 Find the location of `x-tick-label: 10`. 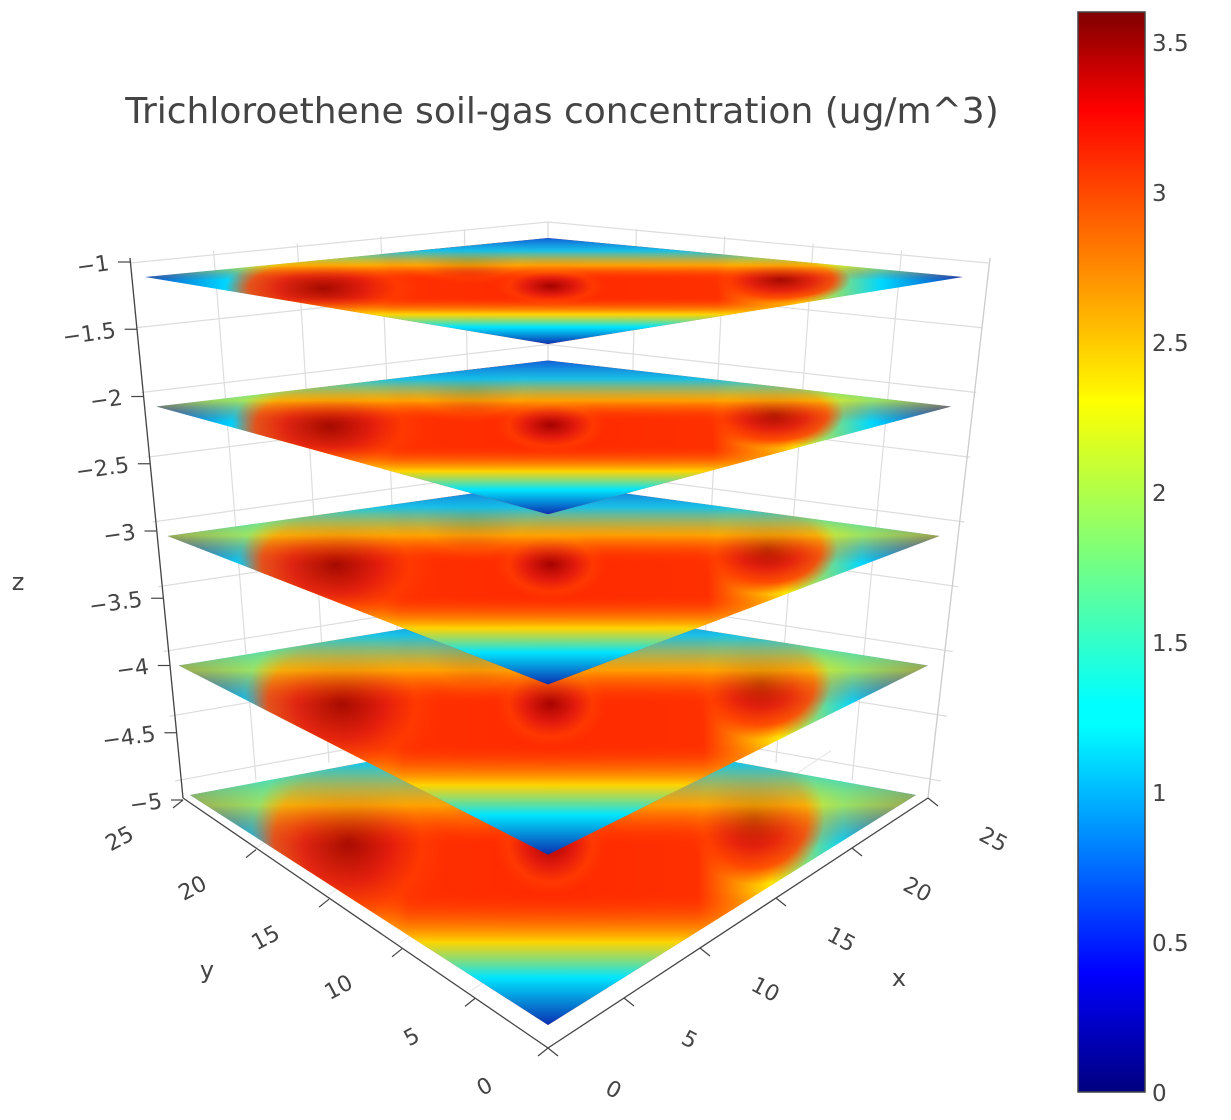

x-tick-label: 10 is located at coordinates (765, 990).